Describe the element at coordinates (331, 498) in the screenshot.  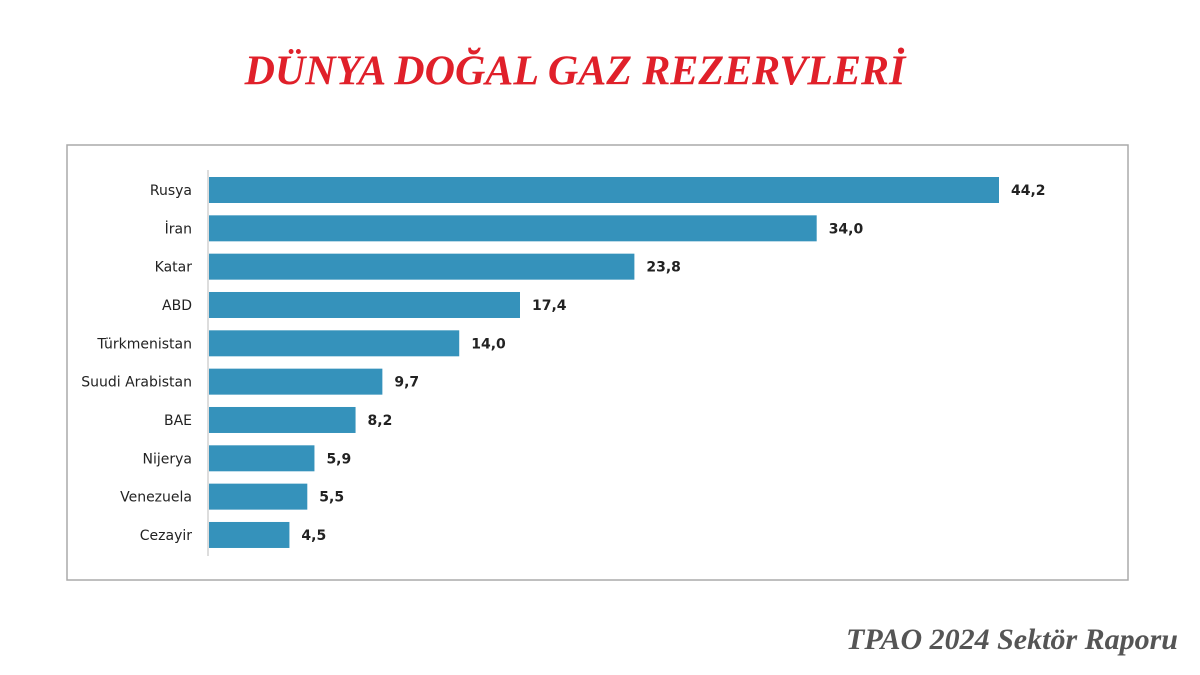
I see `value-label: 5,5` at that location.